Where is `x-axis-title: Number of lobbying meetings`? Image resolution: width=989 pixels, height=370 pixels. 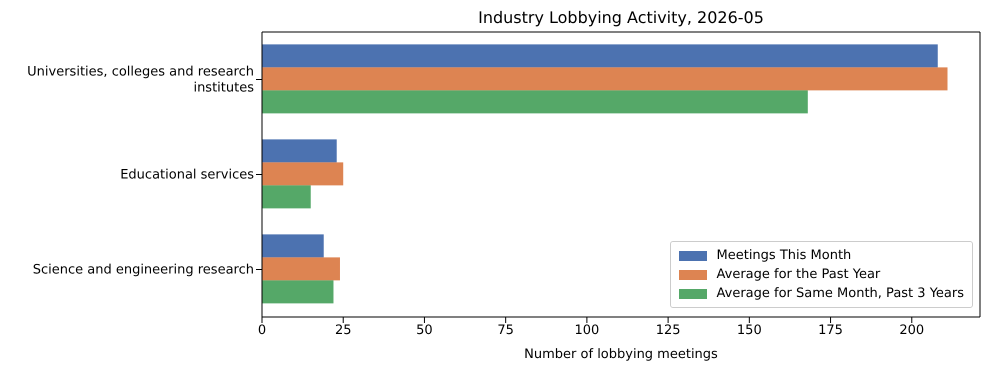 x-axis-title: Number of lobbying meetings is located at coordinates (621, 354).